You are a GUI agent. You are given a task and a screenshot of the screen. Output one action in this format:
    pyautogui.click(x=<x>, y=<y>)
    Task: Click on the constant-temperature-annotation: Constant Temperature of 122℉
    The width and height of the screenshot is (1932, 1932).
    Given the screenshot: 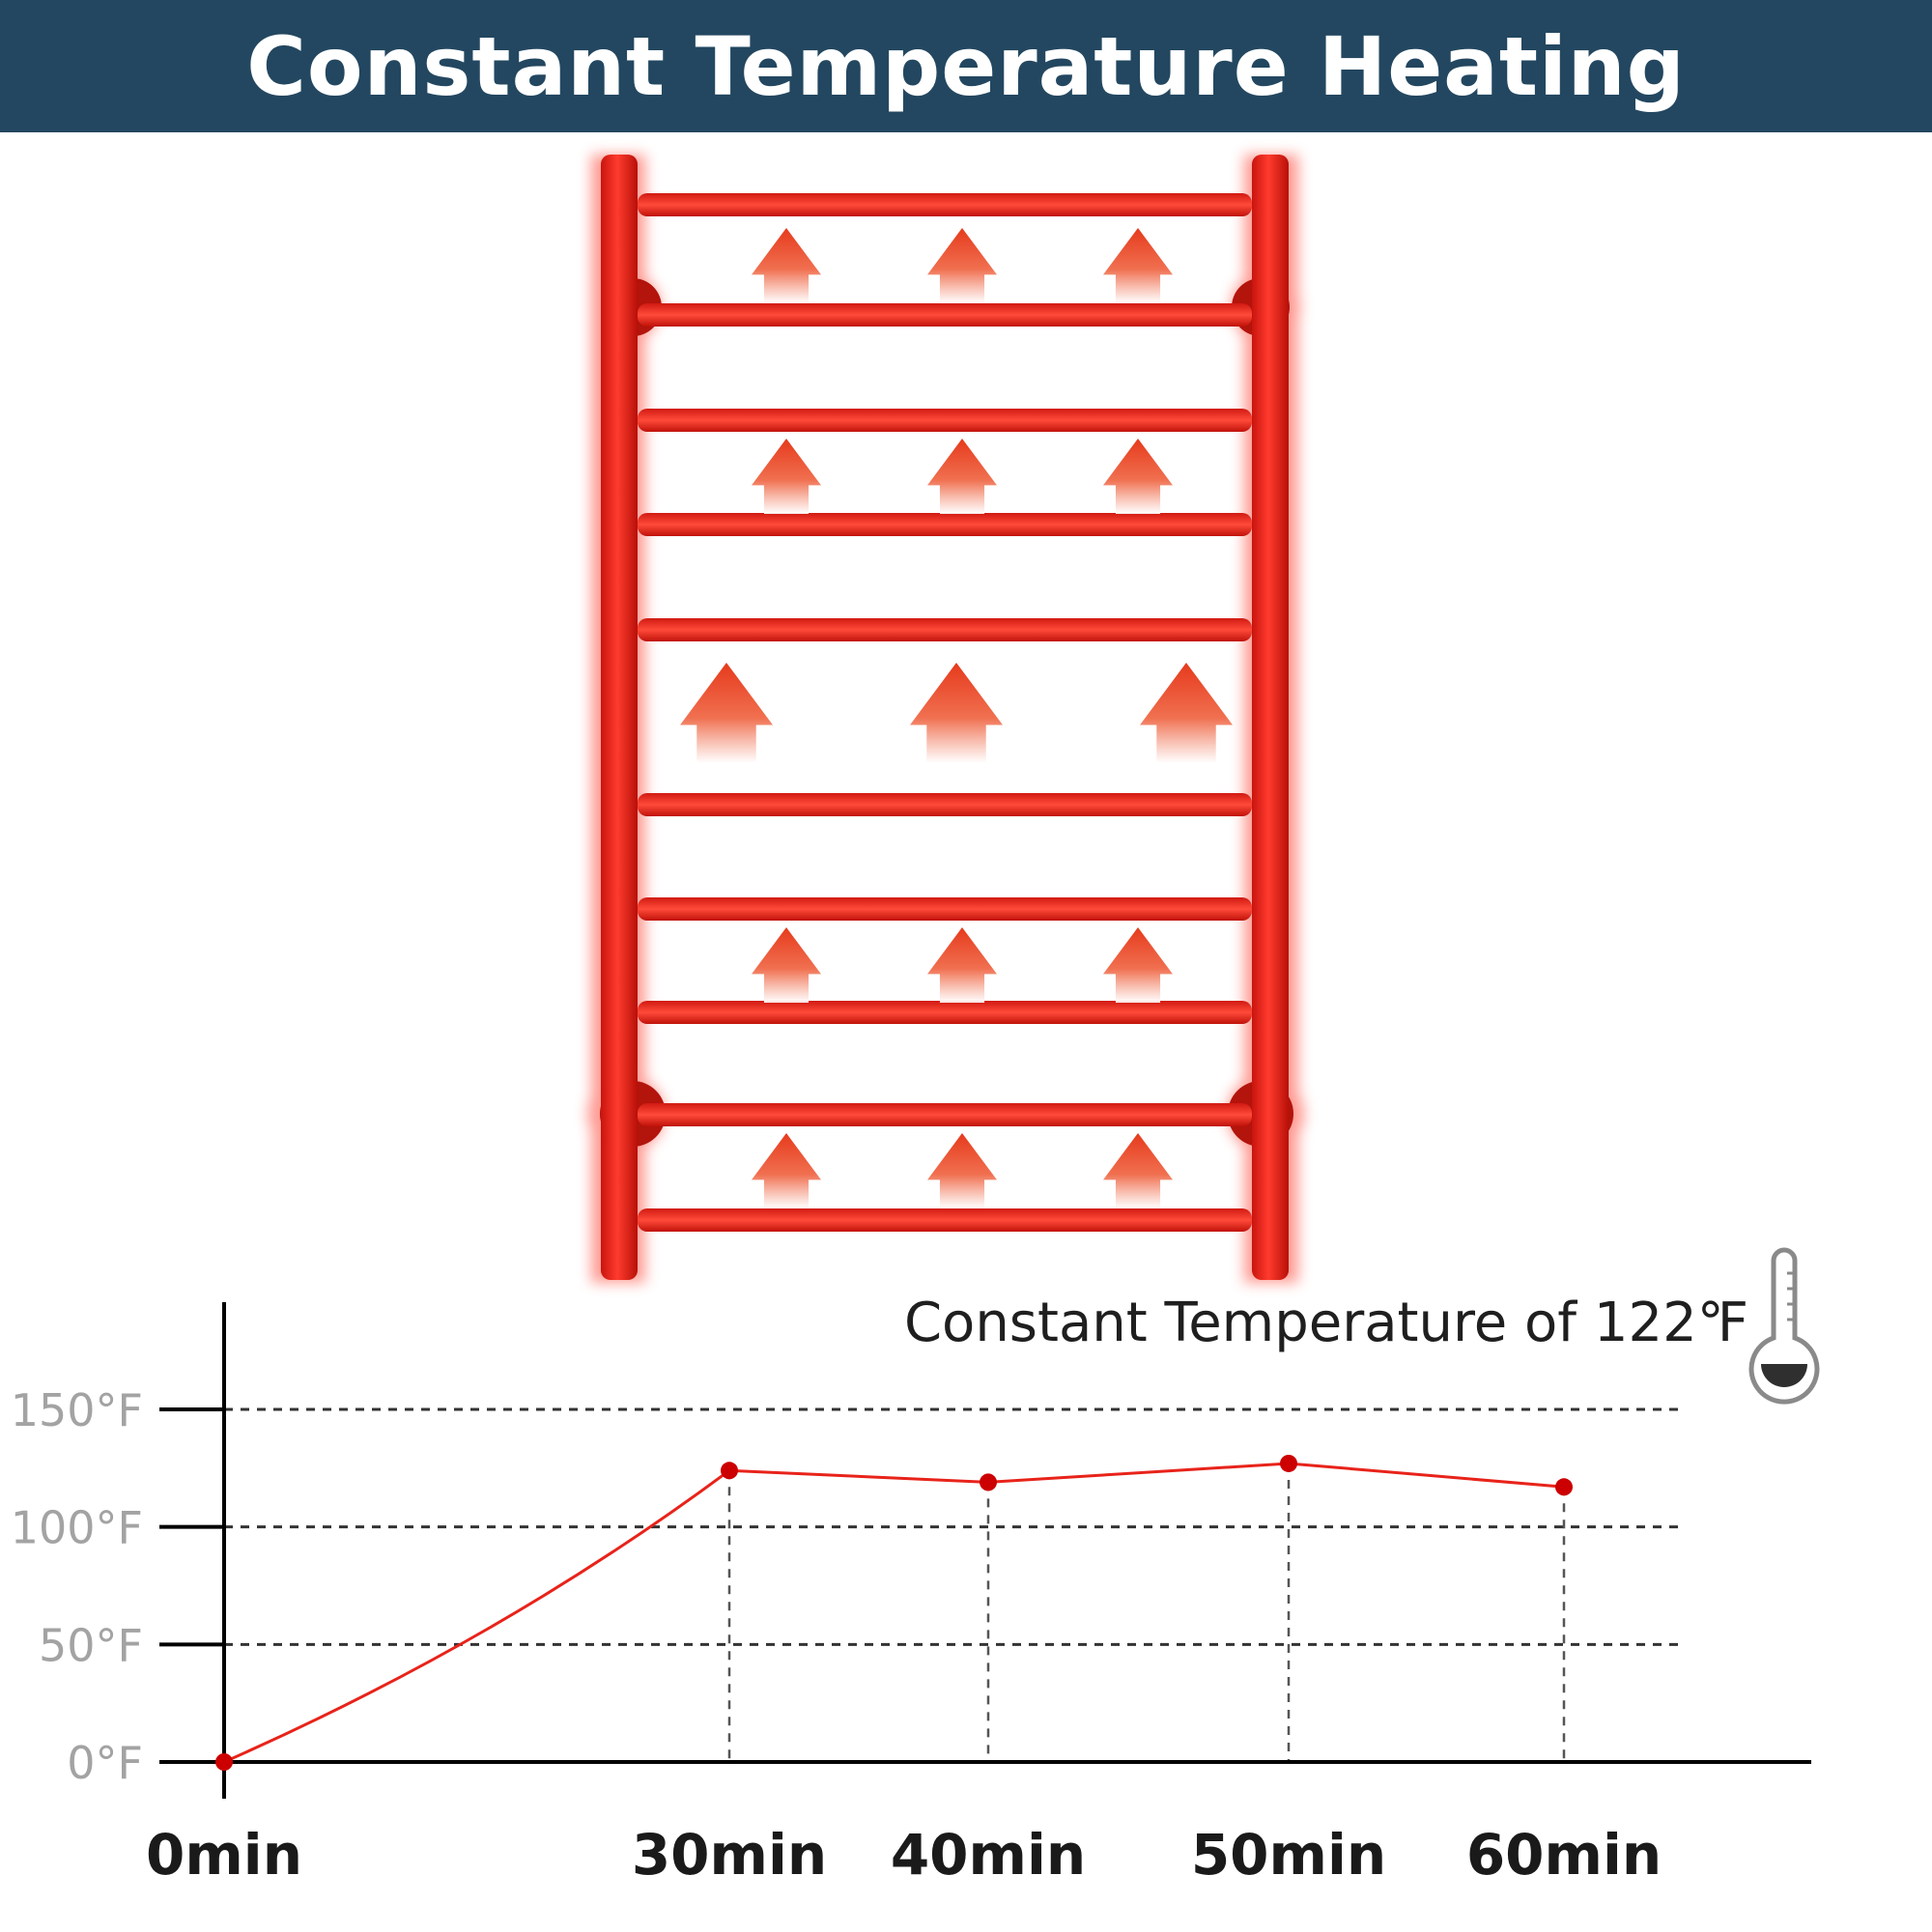 What is the action you would take?
    pyautogui.click(x=1326, y=1323)
    